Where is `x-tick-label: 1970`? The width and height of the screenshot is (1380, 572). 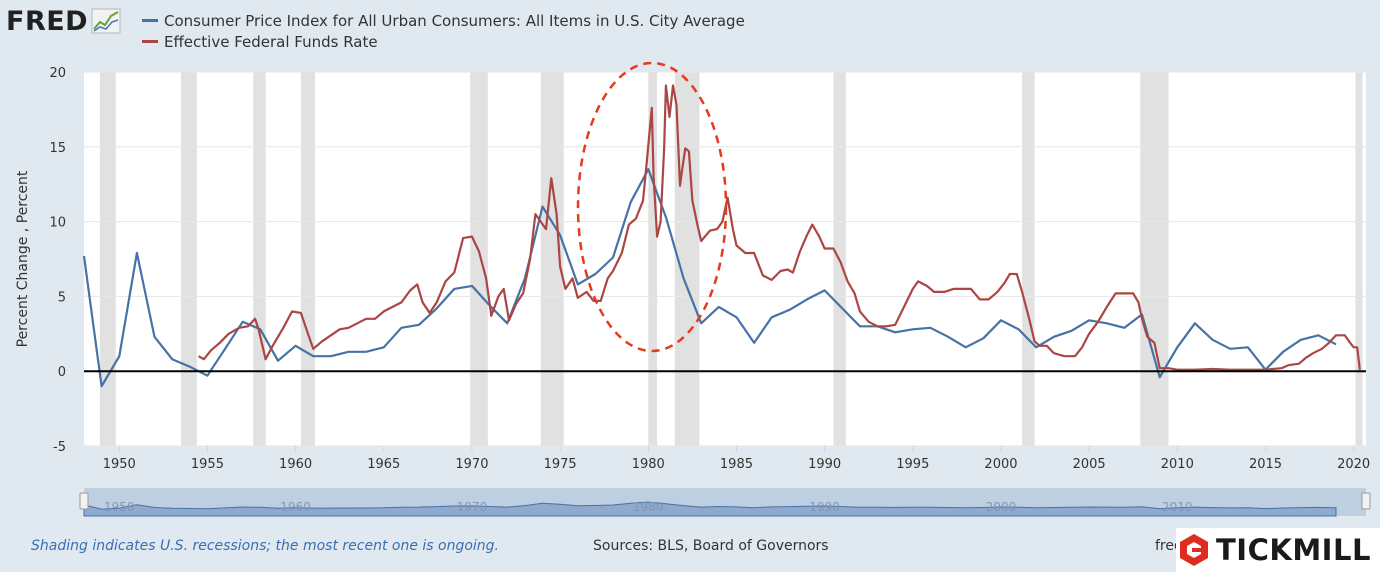
x-tick-label: 1970 is located at coordinates (471, 464).